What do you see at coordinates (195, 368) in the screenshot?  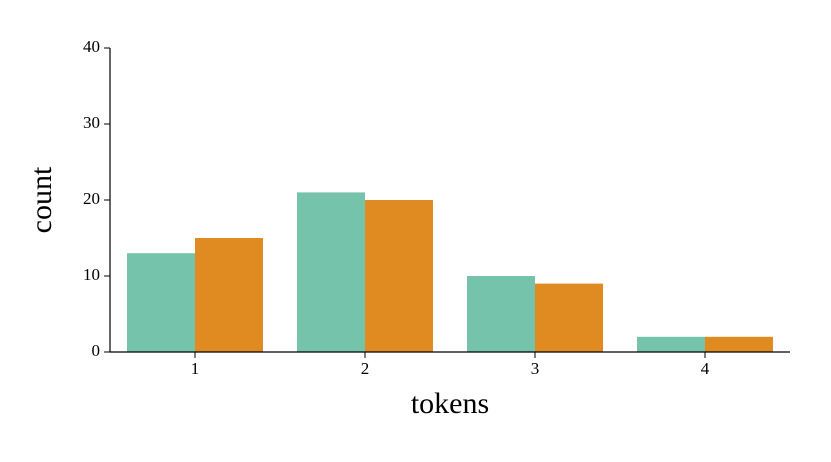 I see `x-tick-label: 1` at bounding box center [195, 368].